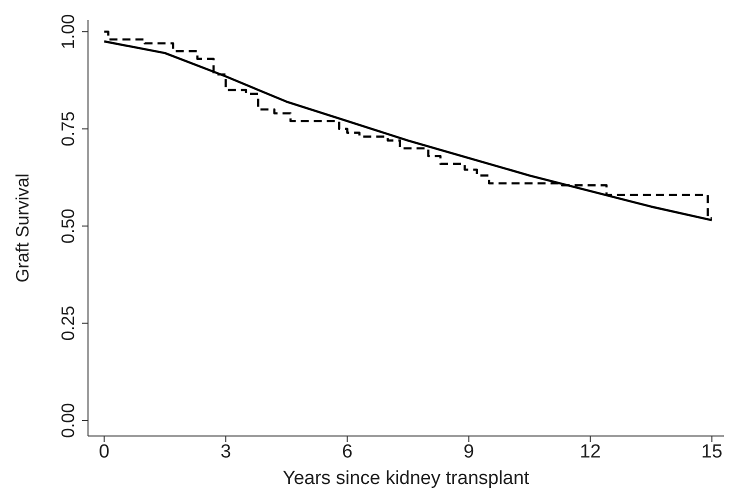  Describe the element at coordinates (68, 323) in the screenshot. I see `y-tick-label: 0.25` at that location.